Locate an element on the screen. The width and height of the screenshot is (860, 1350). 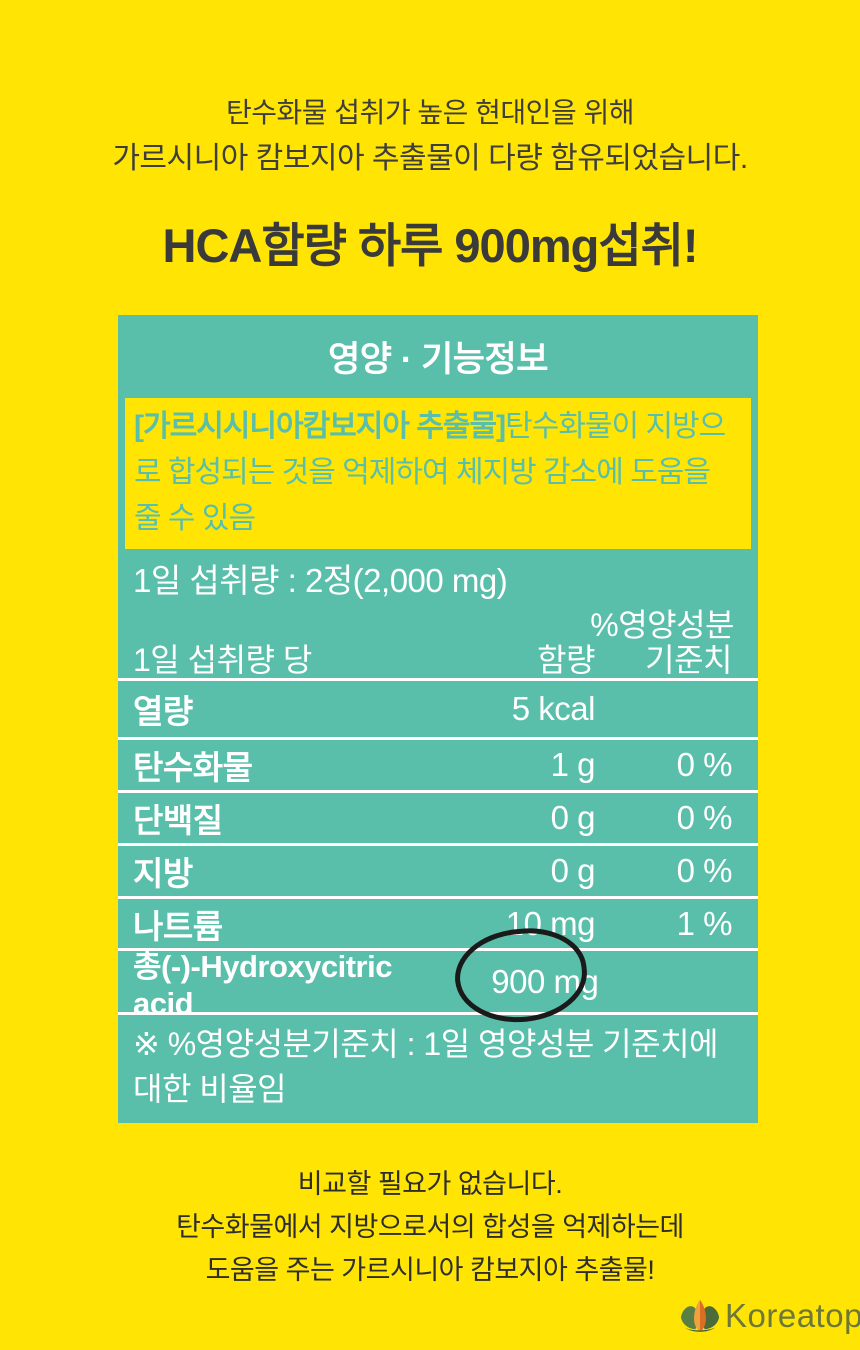
table-row-sodium: 나트륨 10 mg 1 % is located at coordinates (438, 922).